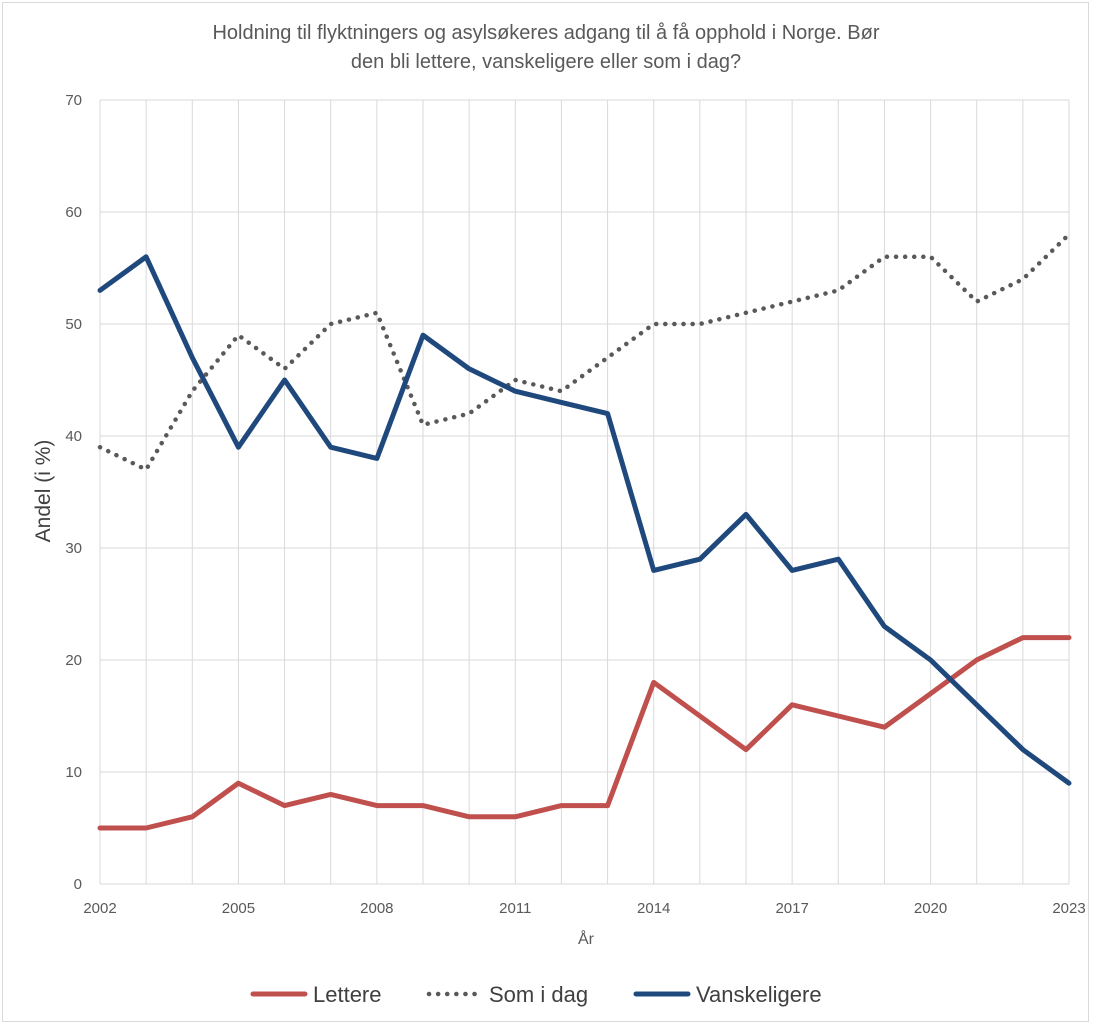 The width and height of the screenshot is (1093, 1026). Describe the element at coordinates (73, 212) in the screenshot. I see `y-tick-label: 60` at that location.